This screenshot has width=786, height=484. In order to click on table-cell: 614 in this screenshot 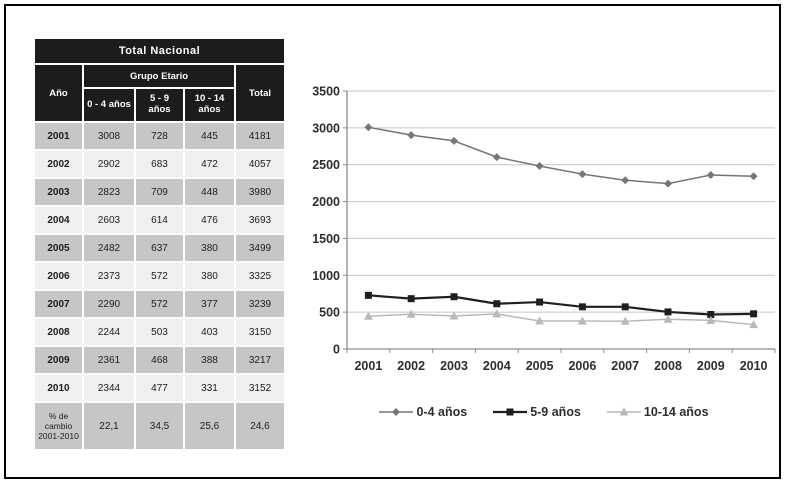, I will do `click(159, 220)`.